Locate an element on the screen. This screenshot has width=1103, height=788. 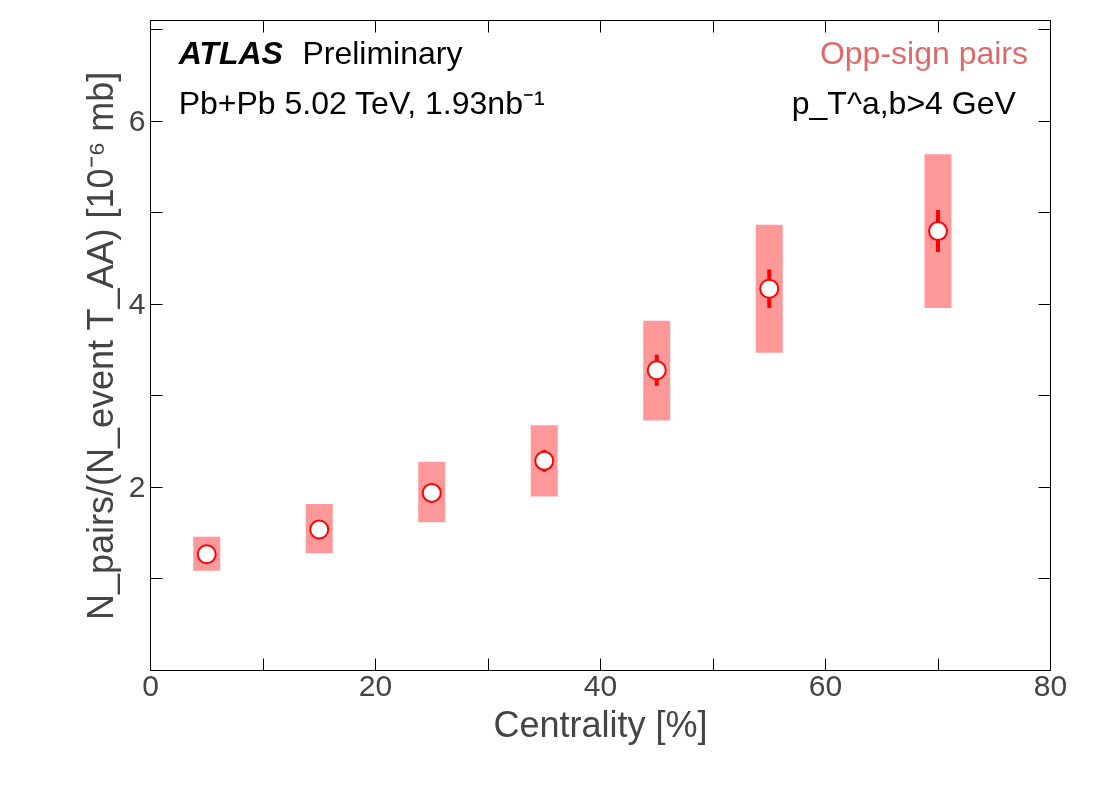
x-axis-title: Centrality [%] is located at coordinates (600, 724).